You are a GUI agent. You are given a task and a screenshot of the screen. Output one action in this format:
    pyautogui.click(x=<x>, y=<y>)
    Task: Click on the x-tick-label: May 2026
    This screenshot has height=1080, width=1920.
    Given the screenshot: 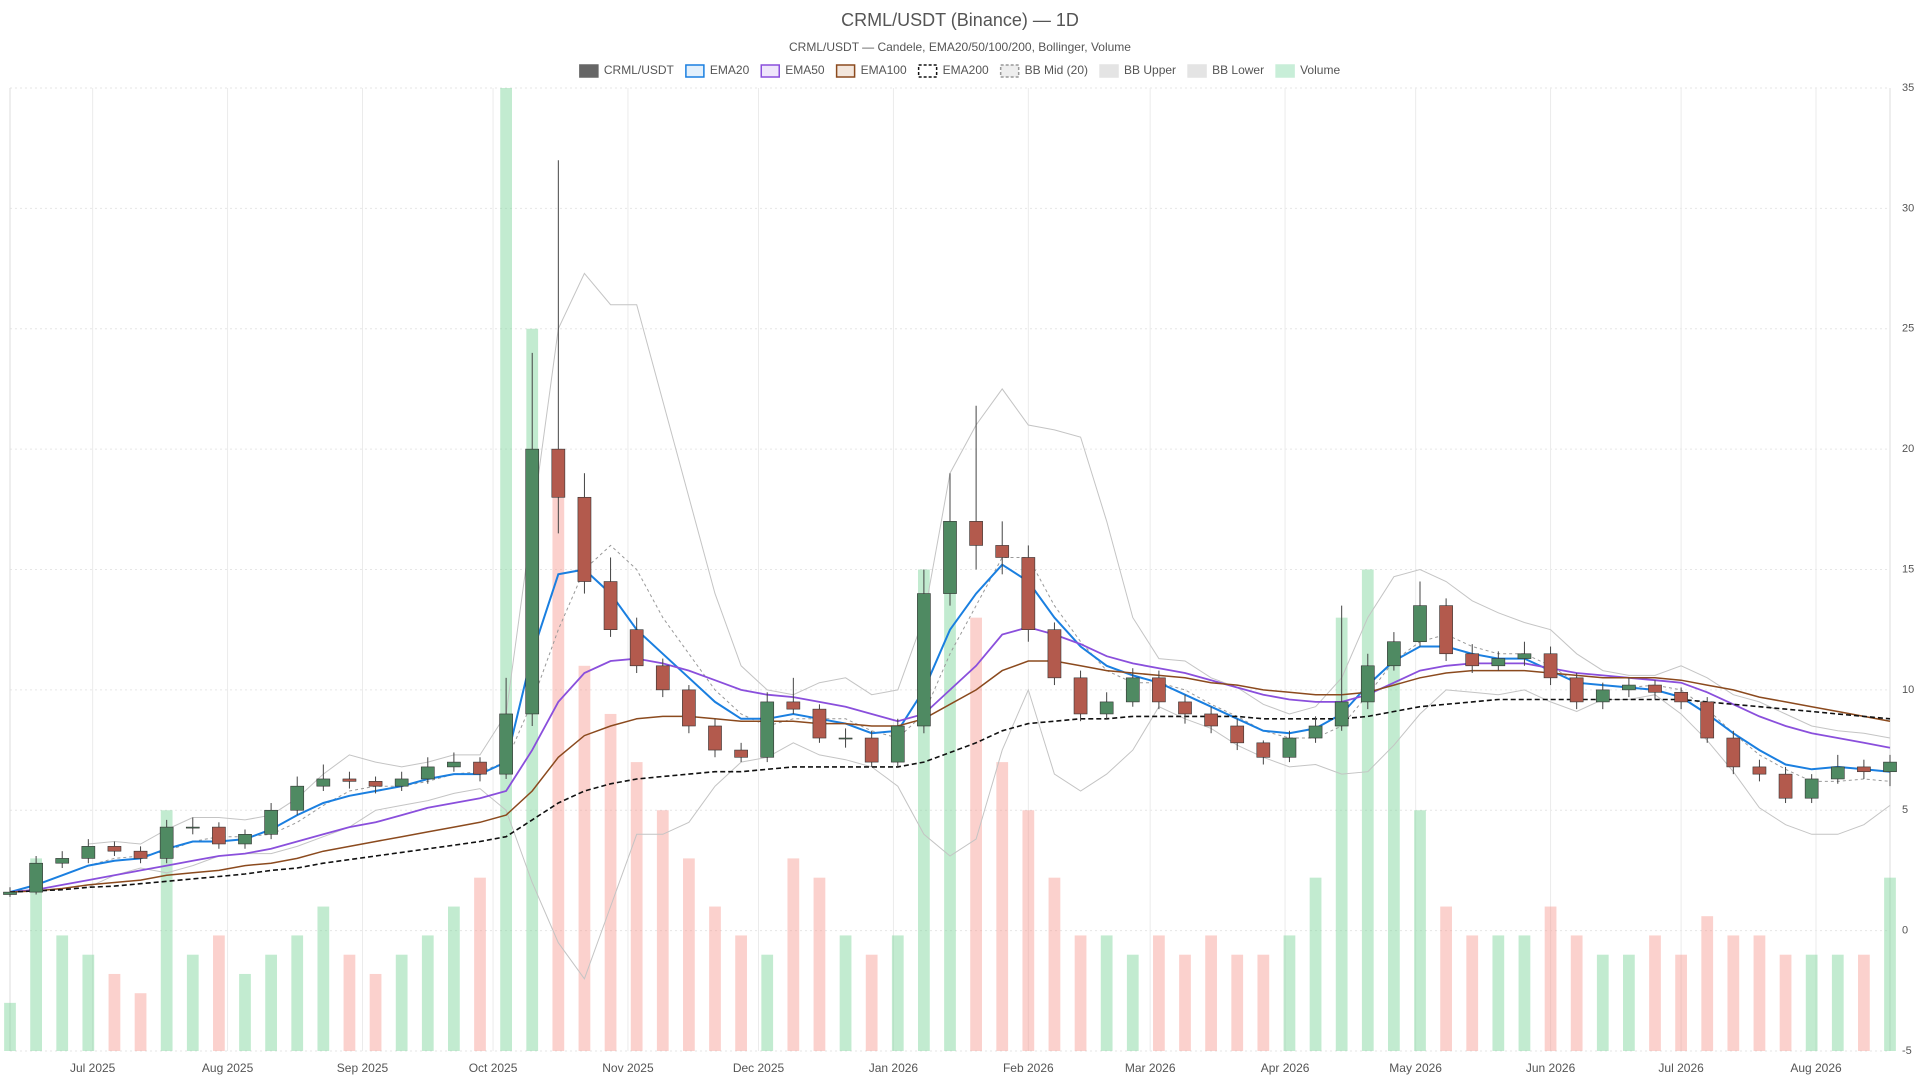 What is the action you would take?
    pyautogui.click(x=1415, y=1068)
    